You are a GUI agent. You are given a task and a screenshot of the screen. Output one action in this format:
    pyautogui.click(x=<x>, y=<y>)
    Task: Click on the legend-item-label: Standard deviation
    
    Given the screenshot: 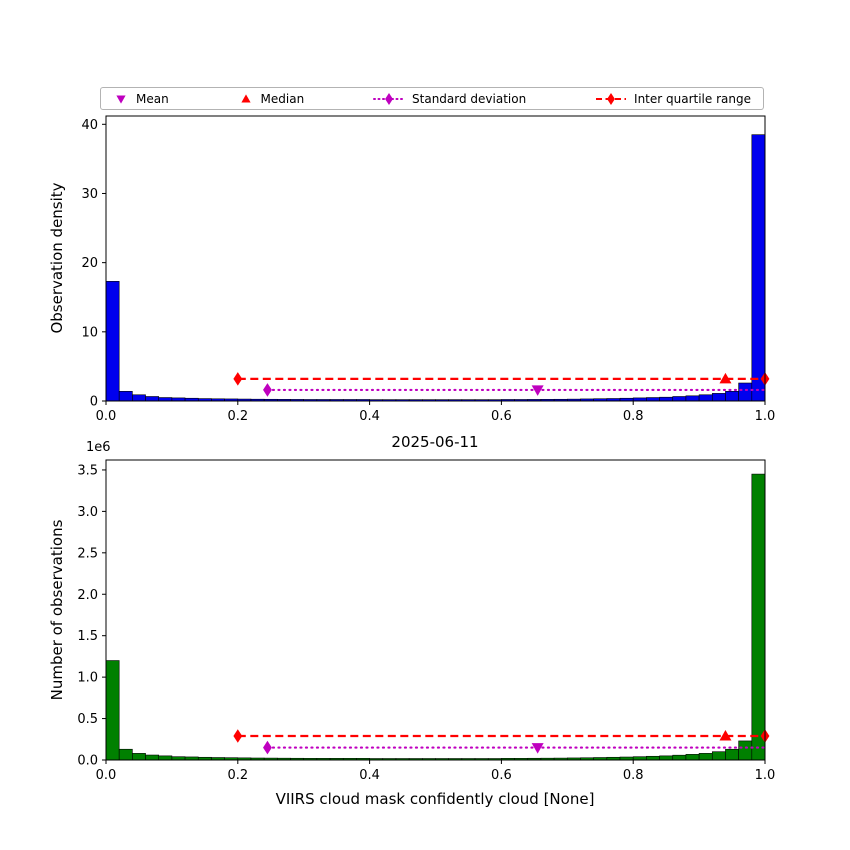 What is the action you would take?
    pyautogui.click(x=469, y=98)
    